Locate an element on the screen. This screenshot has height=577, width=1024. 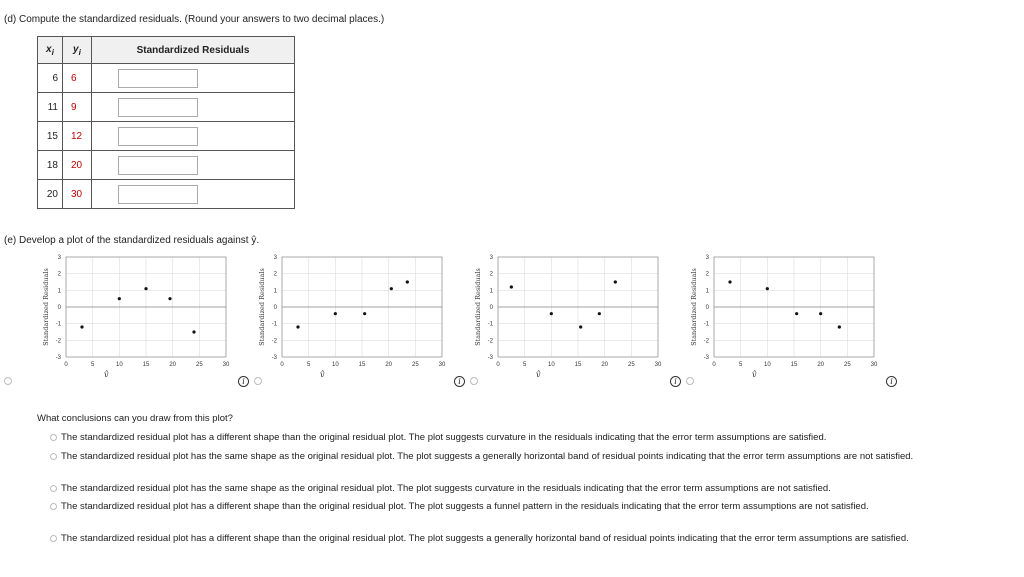
x-header: xi is located at coordinates (50, 50).